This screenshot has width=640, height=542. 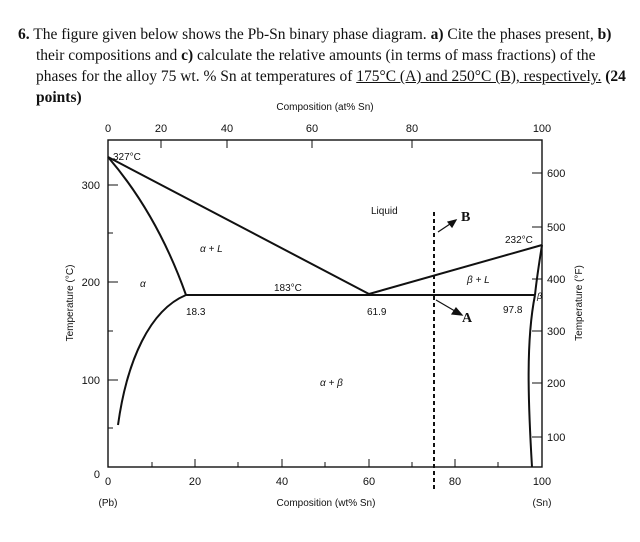 What do you see at coordinates (326, 503) in the screenshot?
I see `bottom-axis-title: Composition (wt% Sn)` at bounding box center [326, 503].